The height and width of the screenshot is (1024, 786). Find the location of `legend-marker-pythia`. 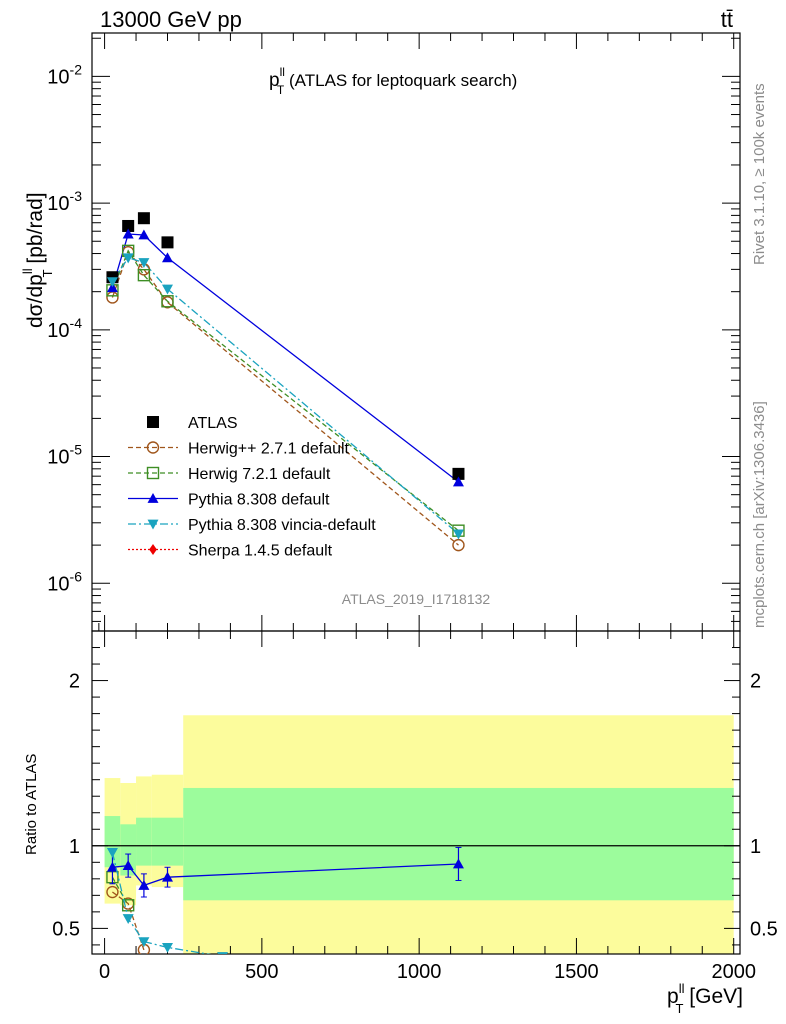

legend-marker-pythia is located at coordinates (153, 498).